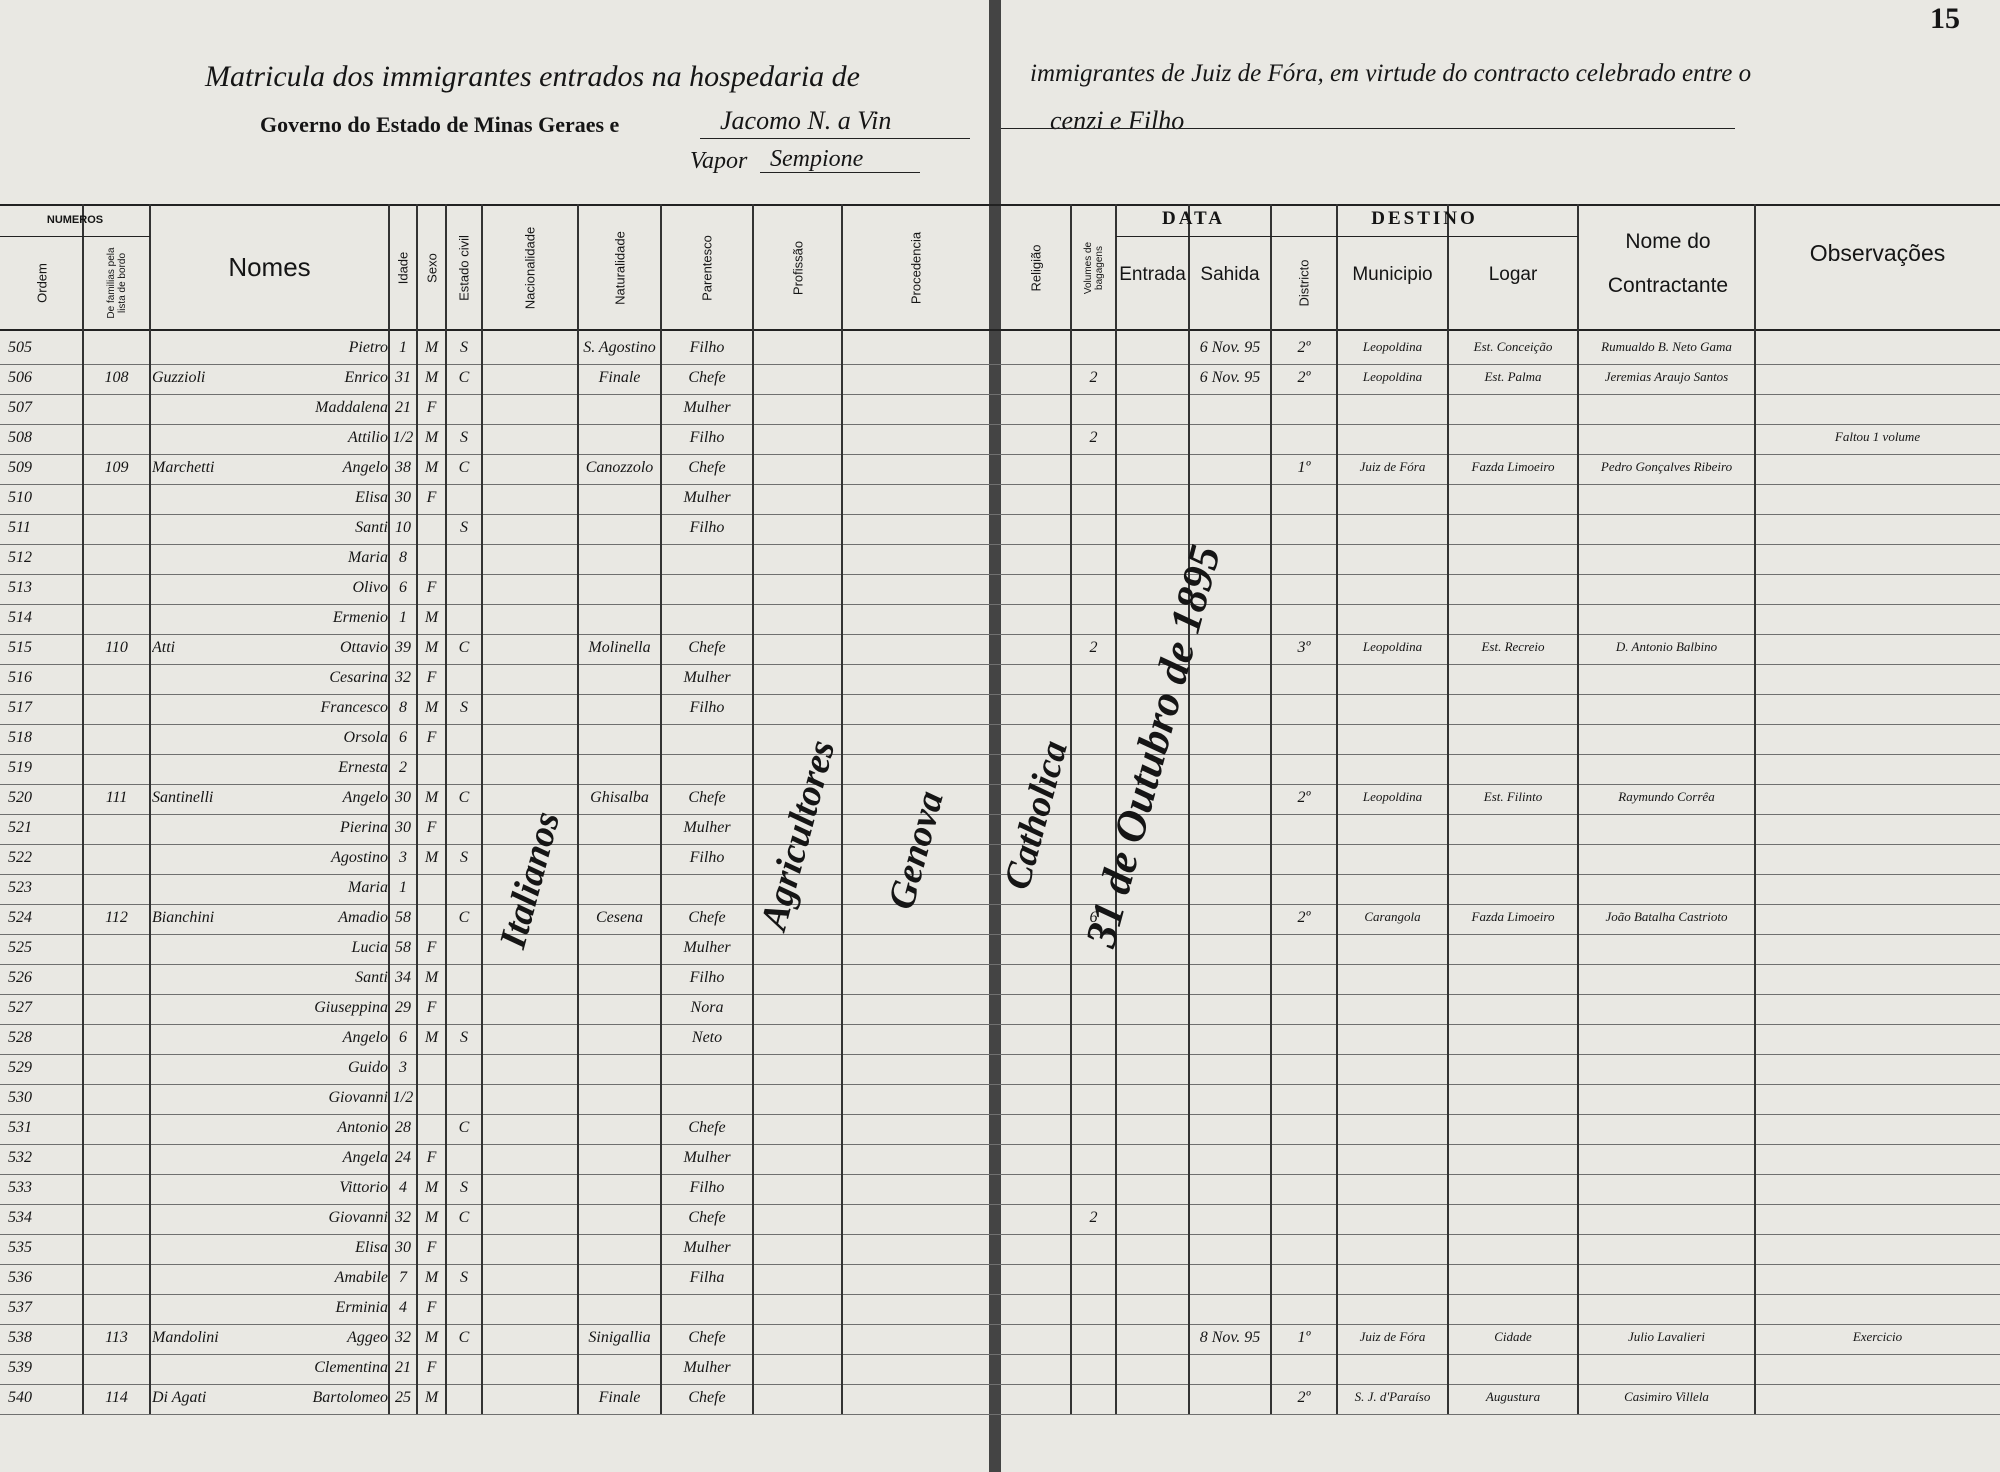  Describe the element at coordinates (20, 827) in the screenshot. I see `cell-ordem: 521` at that location.